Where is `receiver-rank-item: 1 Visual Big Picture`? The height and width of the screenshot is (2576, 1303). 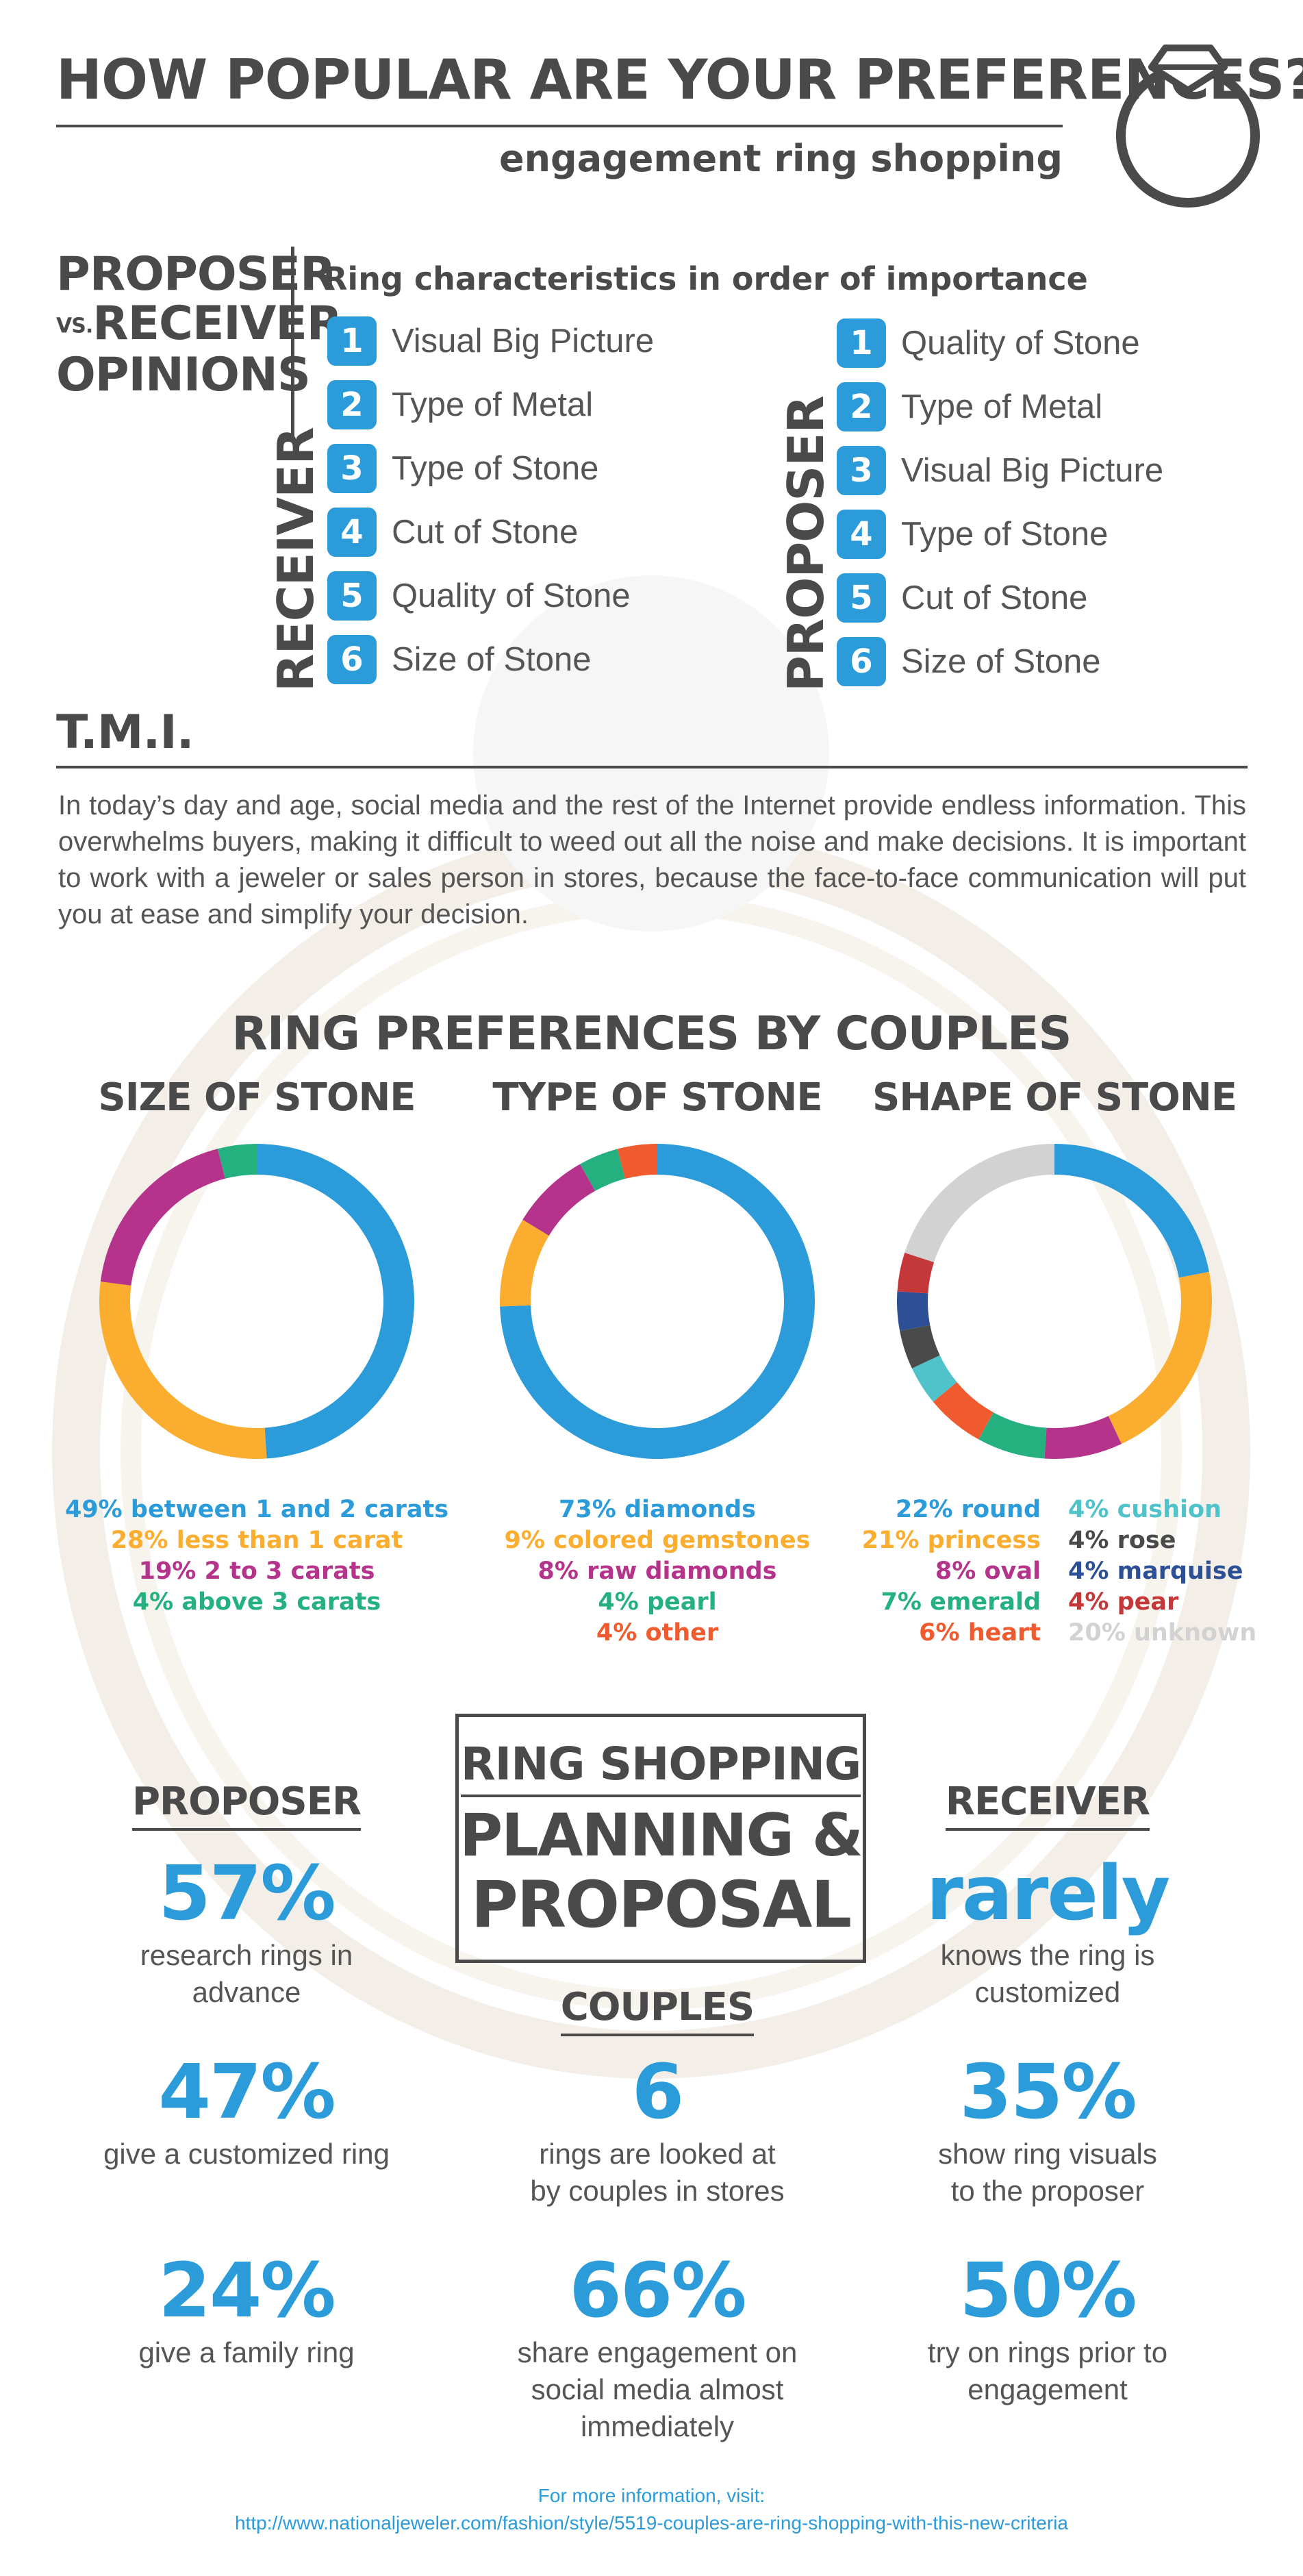 receiver-rank-item: 1 Visual Big Picture is located at coordinates (490, 348).